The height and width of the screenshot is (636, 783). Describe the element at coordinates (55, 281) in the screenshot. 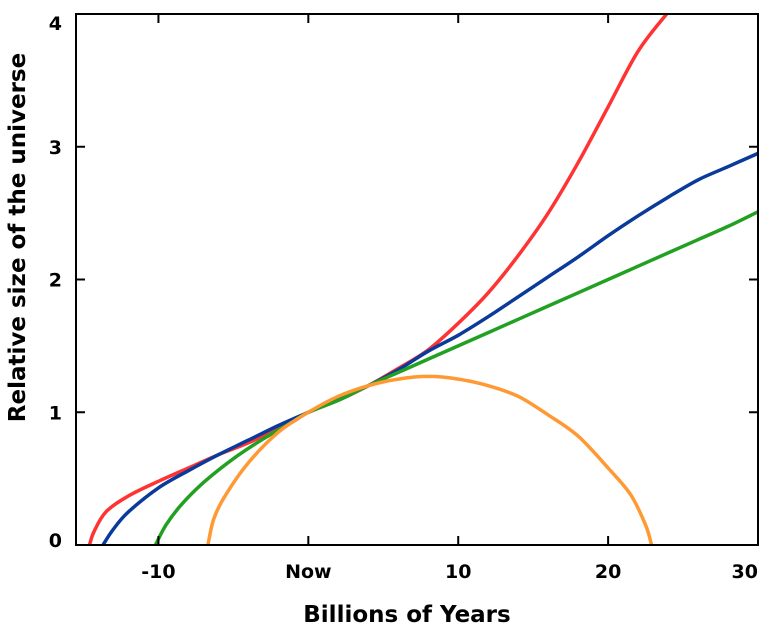

I see `y-tick-label: 2` at that location.